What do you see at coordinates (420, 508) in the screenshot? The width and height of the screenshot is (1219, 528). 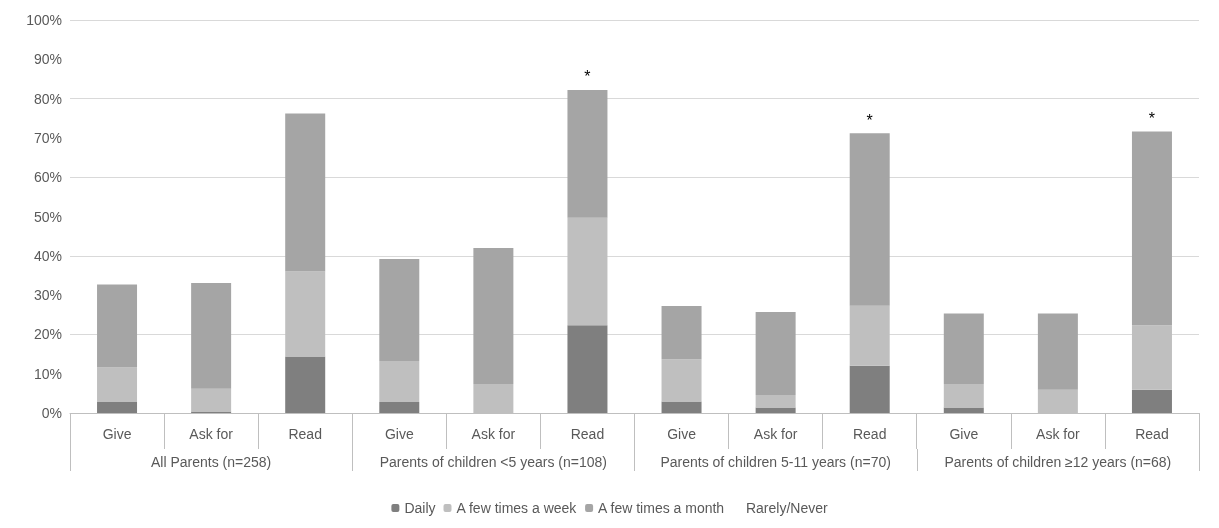 I see `legend-label: Daily` at bounding box center [420, 508].